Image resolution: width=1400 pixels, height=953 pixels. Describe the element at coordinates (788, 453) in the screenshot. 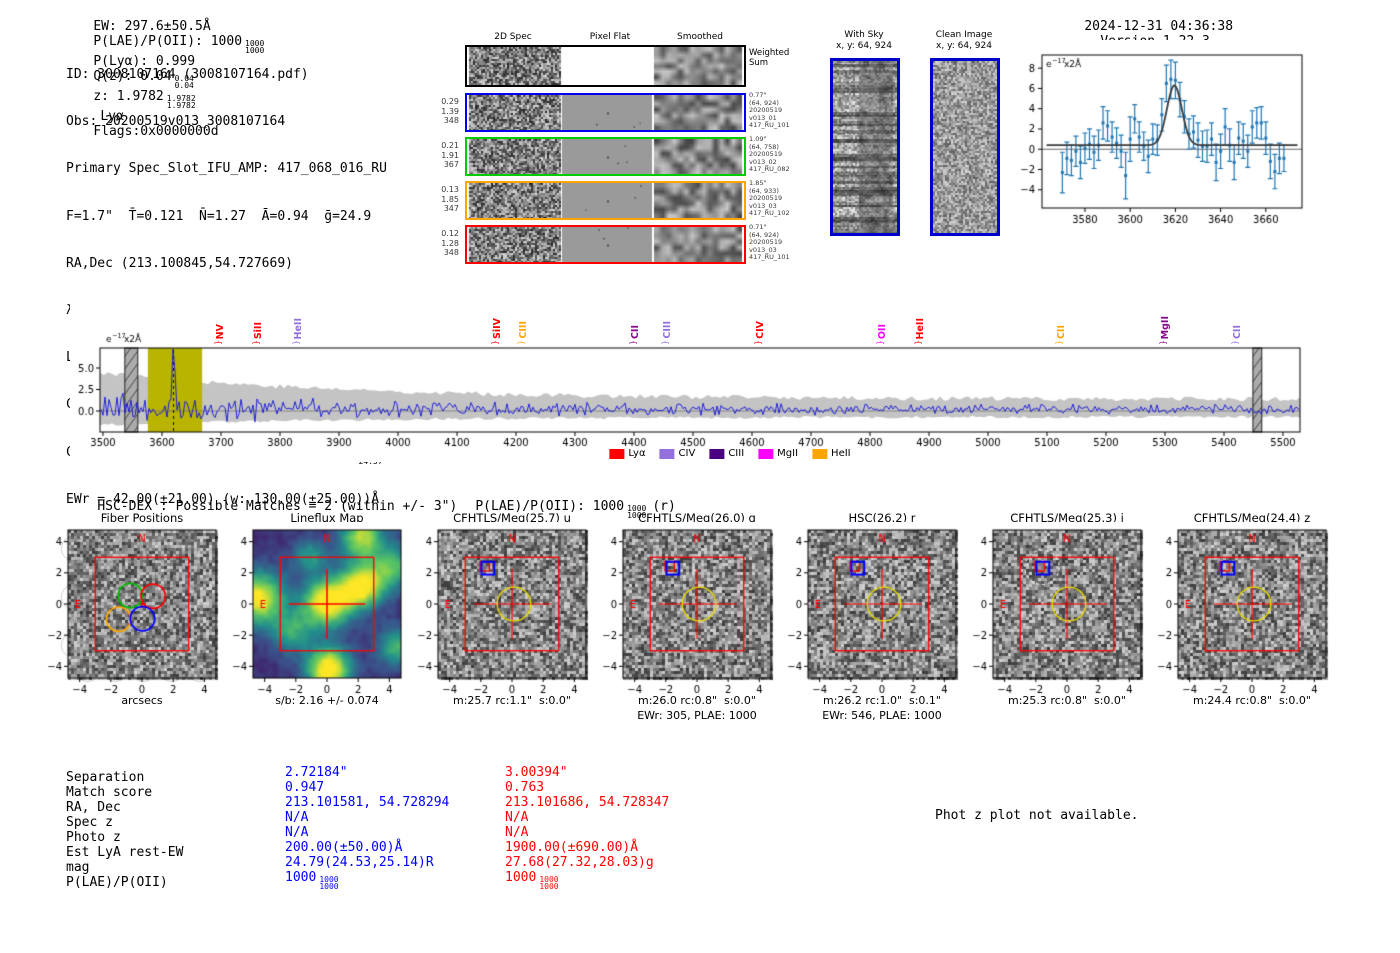

I see `legend-label: MgII` at that location.